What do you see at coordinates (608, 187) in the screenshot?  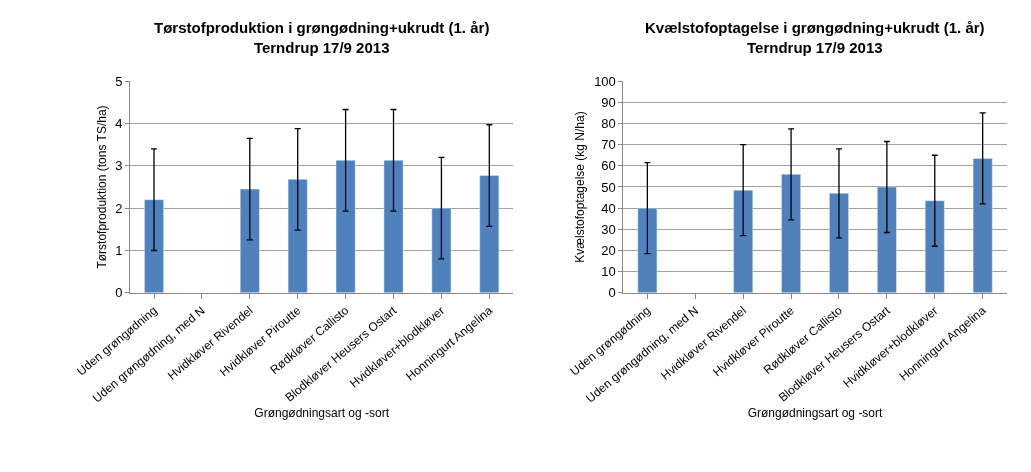 I see `y-tick-label: 50` at bounding box center [608, 187].